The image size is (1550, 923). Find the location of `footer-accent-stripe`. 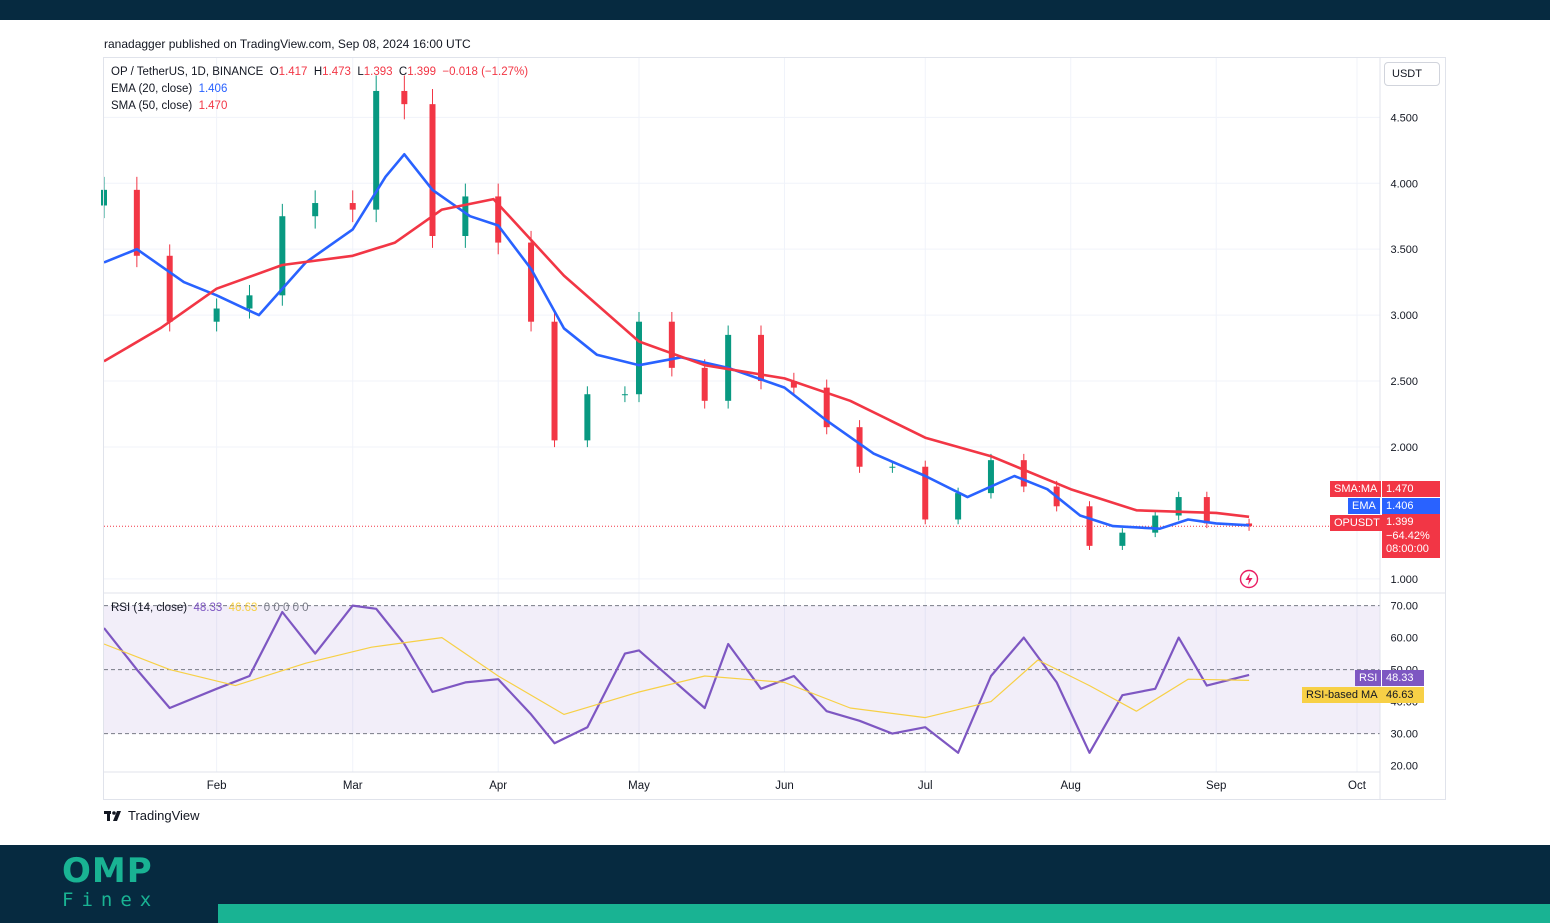

footer-accent-stripe is located at coordinates (884, 913).